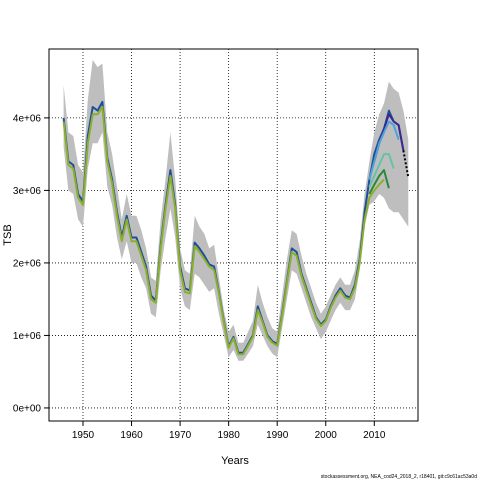 The image size is (480, 480). I want to click on y-axis-title: TSB, so click(8, 234).